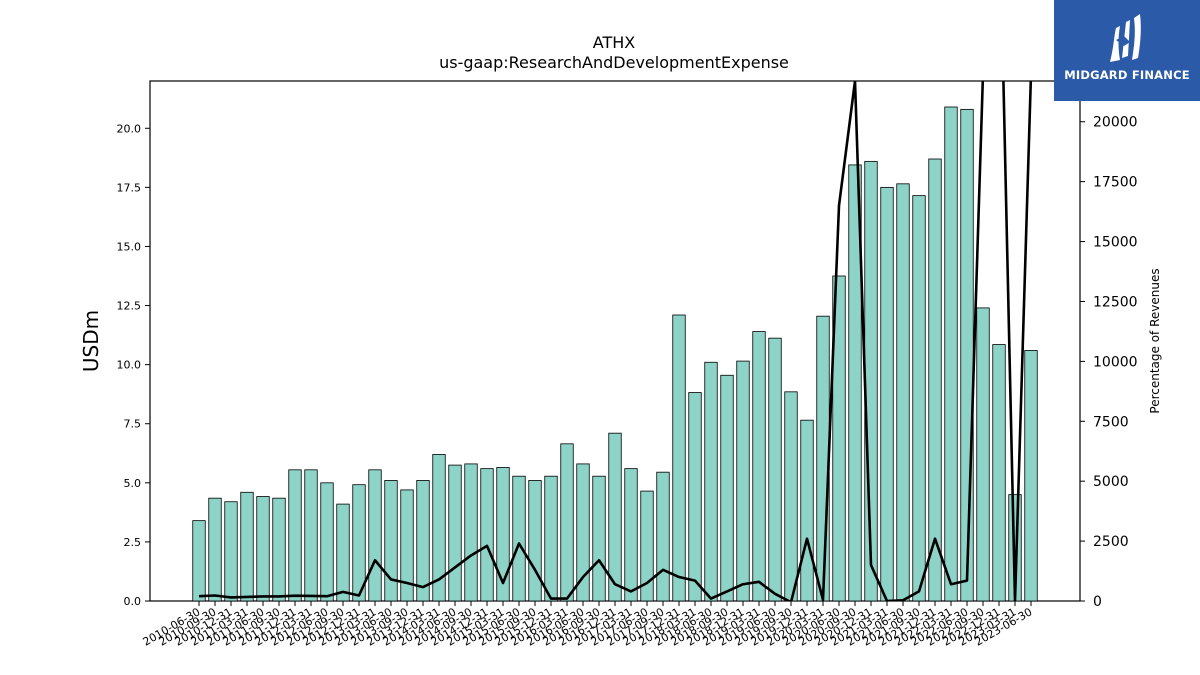 The width and height of the screenshot is (1200, 675). Describe the element at coordinates (133, 424) in the screenshot. I see `y-tick-label: 7.5` at that location.